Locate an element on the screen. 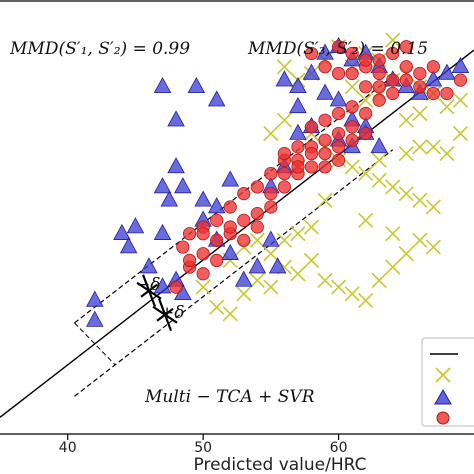 This screenshot has width=474, height=474. legend-circle-swatch is located at coordinates (443, 418).